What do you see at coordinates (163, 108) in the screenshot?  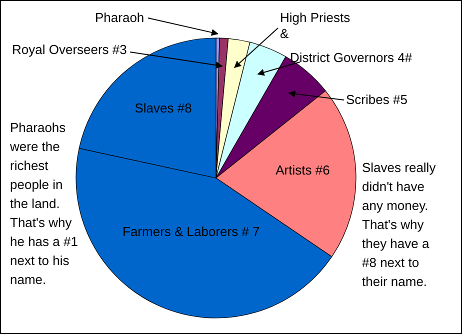 I see `slice-label: Slaves #8` at bounding box center [163, 108].